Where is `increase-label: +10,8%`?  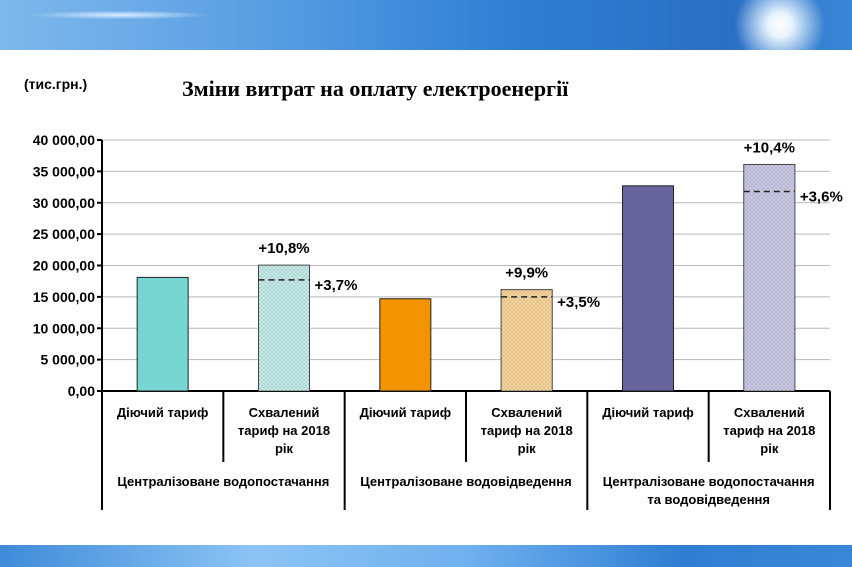 increase-label: +10,8% is located at coordinates (283, 248).